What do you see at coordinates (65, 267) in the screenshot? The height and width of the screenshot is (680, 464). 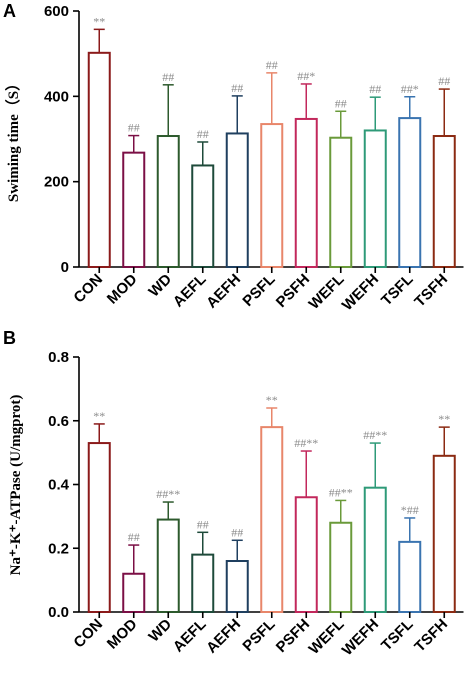 I see `y-tick-label: 0` at bounding box center [65, 267].